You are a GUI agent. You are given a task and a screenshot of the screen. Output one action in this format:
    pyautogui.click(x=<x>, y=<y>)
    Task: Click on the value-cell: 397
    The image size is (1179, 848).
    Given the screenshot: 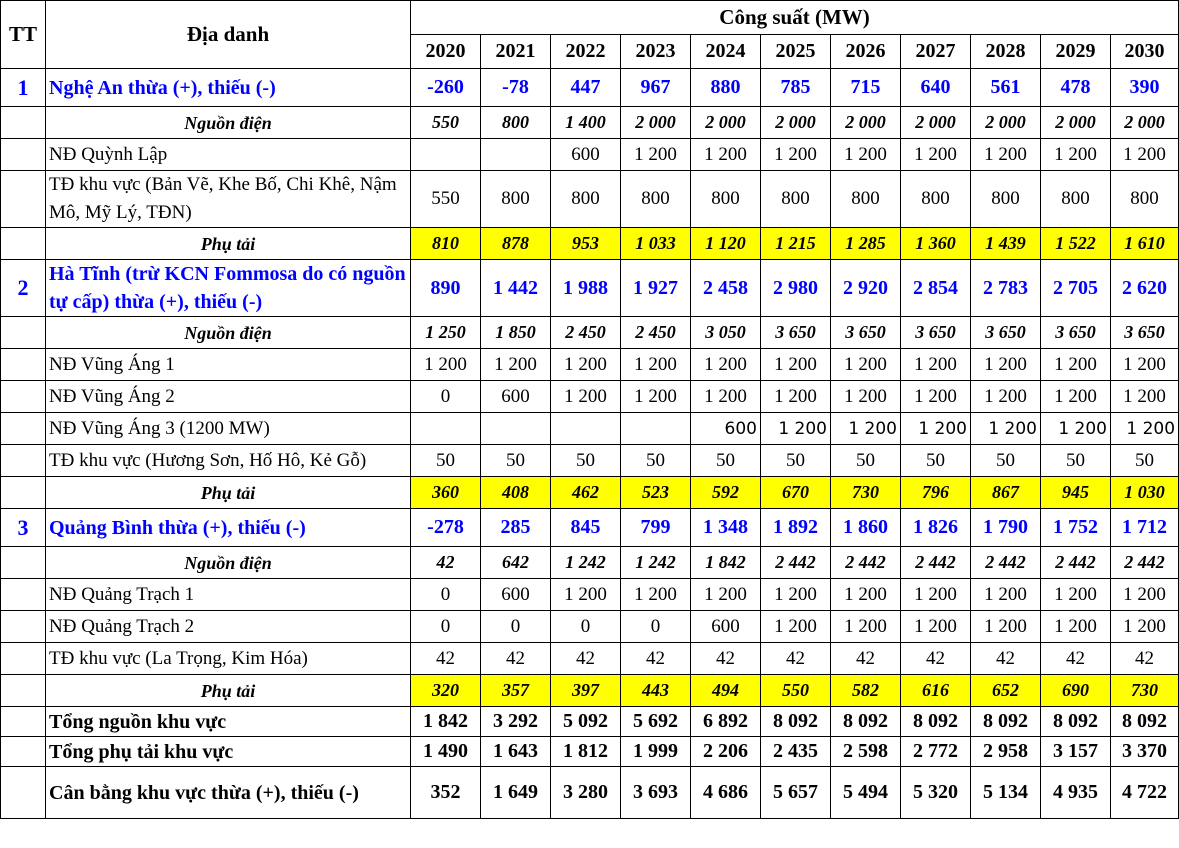 What is the action you would take?
    pyautogui.click(x=585, y=690)
    